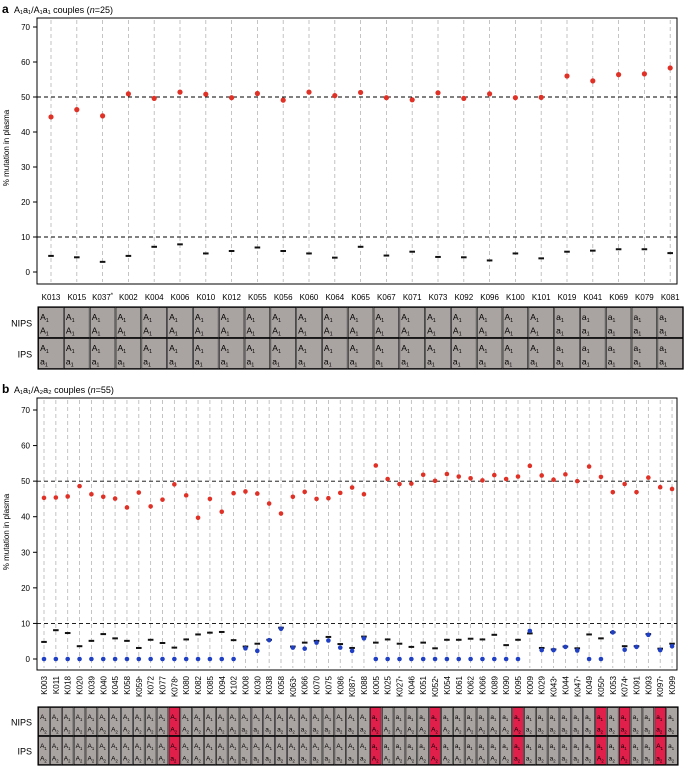 Image resolution: width=685 pixels, height=767 pixels. Describe the element at coordinates (28, 659) in the screenshot. I see `y-tick-label: 0` at that location.